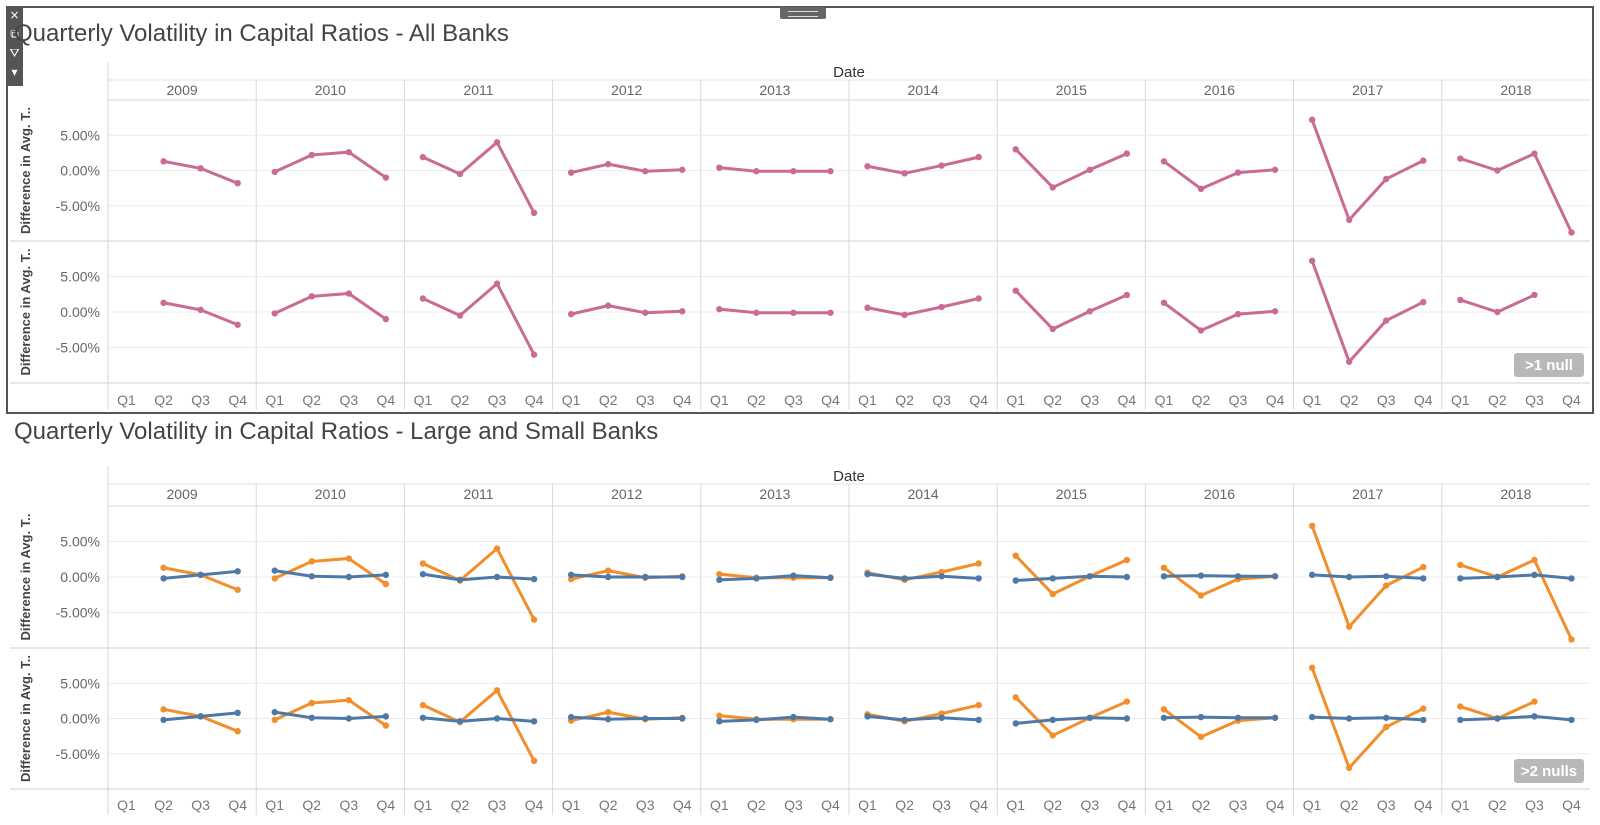 The image size is (1600, 825). What do you see at coordinates (1015, 580) in the screenshot?
I see `data-point-large_banks-2015-Q1` at bounding box center [1015, 580].